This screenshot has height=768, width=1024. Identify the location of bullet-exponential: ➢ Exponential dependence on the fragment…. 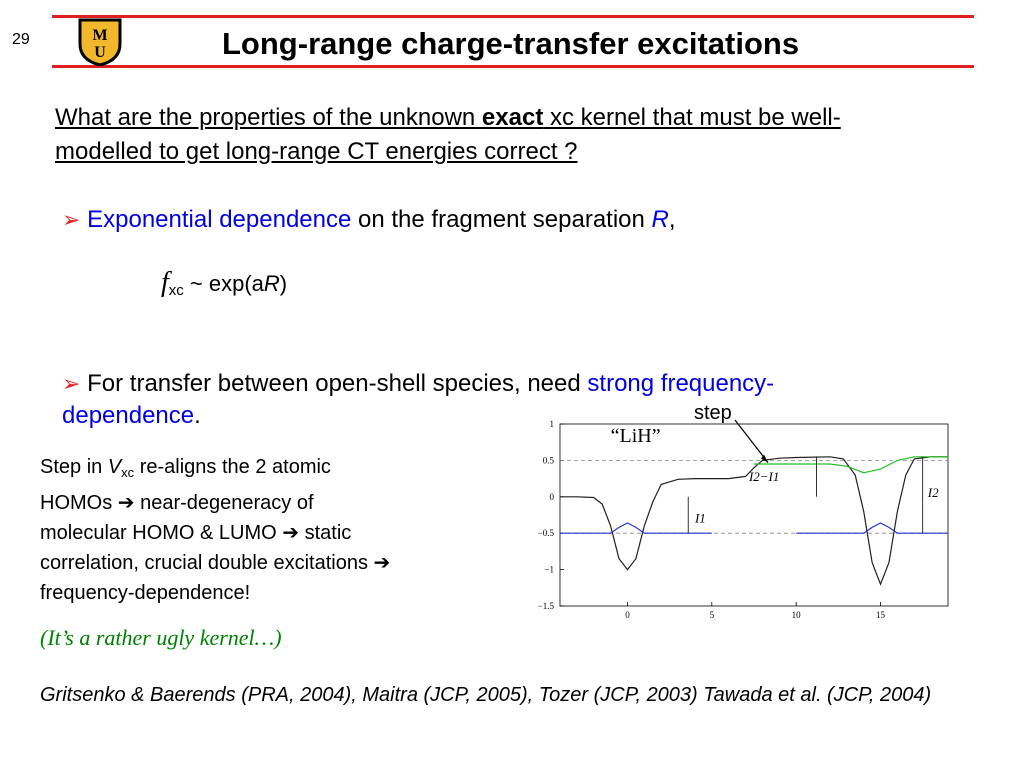
(369, 220).